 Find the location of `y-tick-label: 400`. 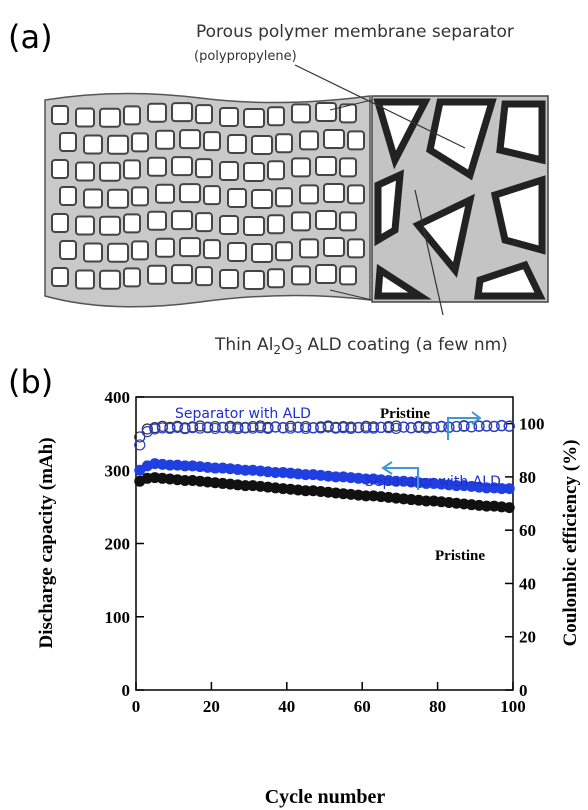

y-tick-label: 400 is located at coordinates (118, 397).